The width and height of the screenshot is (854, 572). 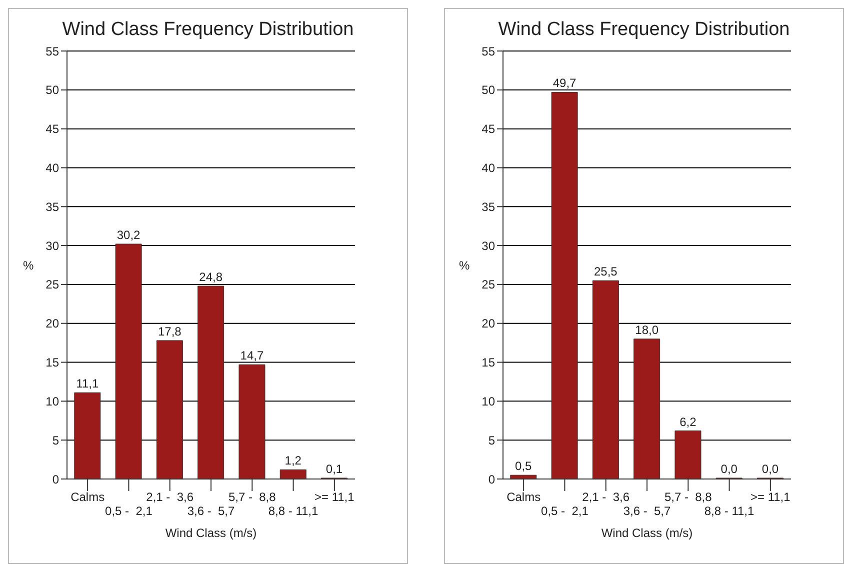 What do you see at coordinates (334, 469) in the screenshot?
I see `data-label: 0,1` at bounding box center [334, 469].